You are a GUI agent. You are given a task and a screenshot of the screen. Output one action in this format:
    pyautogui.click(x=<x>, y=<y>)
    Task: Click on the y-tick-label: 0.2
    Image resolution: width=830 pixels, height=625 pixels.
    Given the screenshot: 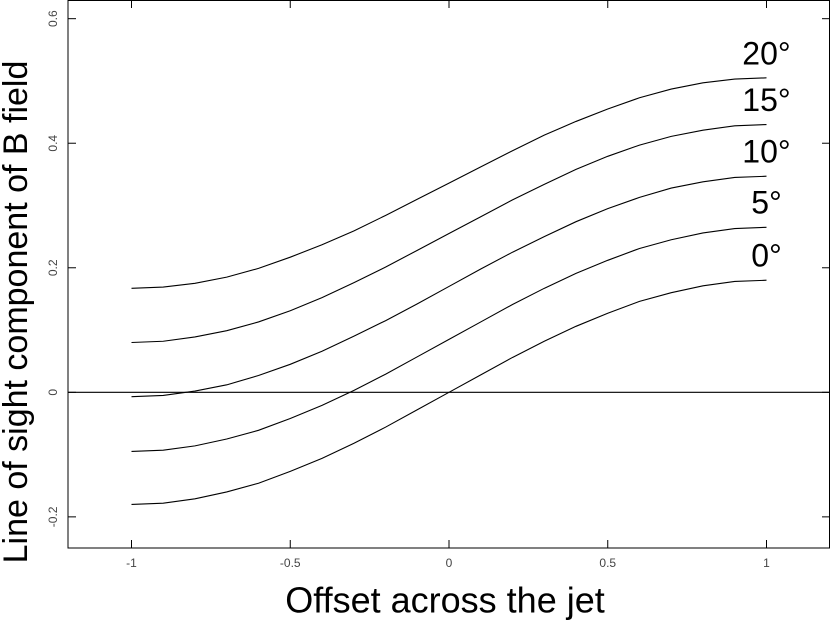 What is the action you would take?
    pyautogui.click(x=53, y=267)
    